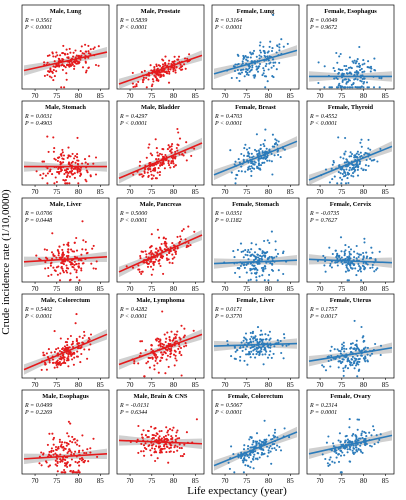 The height and width of the screenshot is (500, 406). What do you see at coordinates (364, 96) in the screenshot?
I see `x-tick-label: 80` at bounding box center [364, 96].